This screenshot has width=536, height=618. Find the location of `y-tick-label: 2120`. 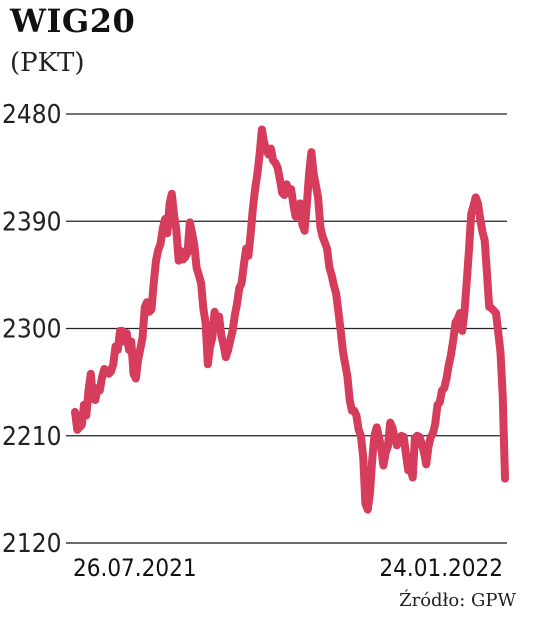

y-tick-label: 2120 is located at coordinates (32, 544).